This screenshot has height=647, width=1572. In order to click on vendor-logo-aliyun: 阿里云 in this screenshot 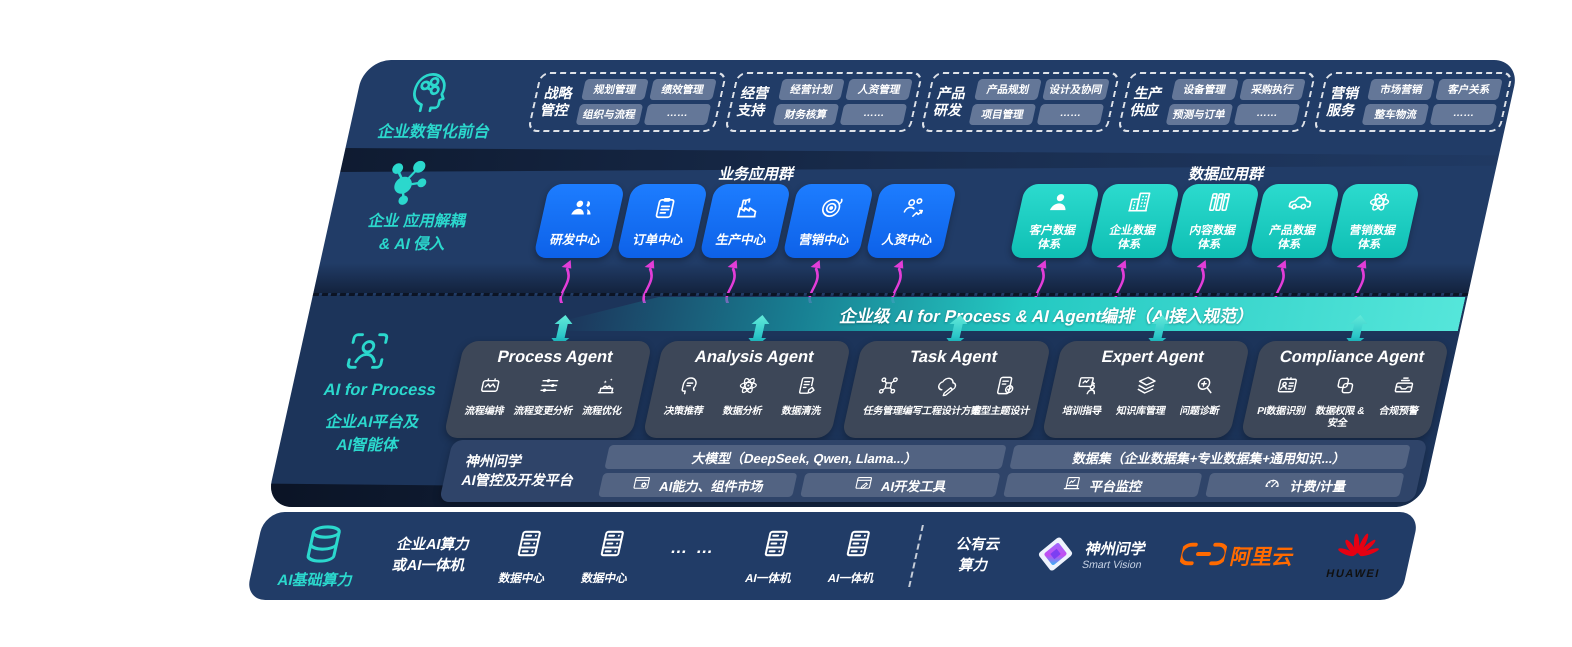, I will do `click(1237, 556)`.